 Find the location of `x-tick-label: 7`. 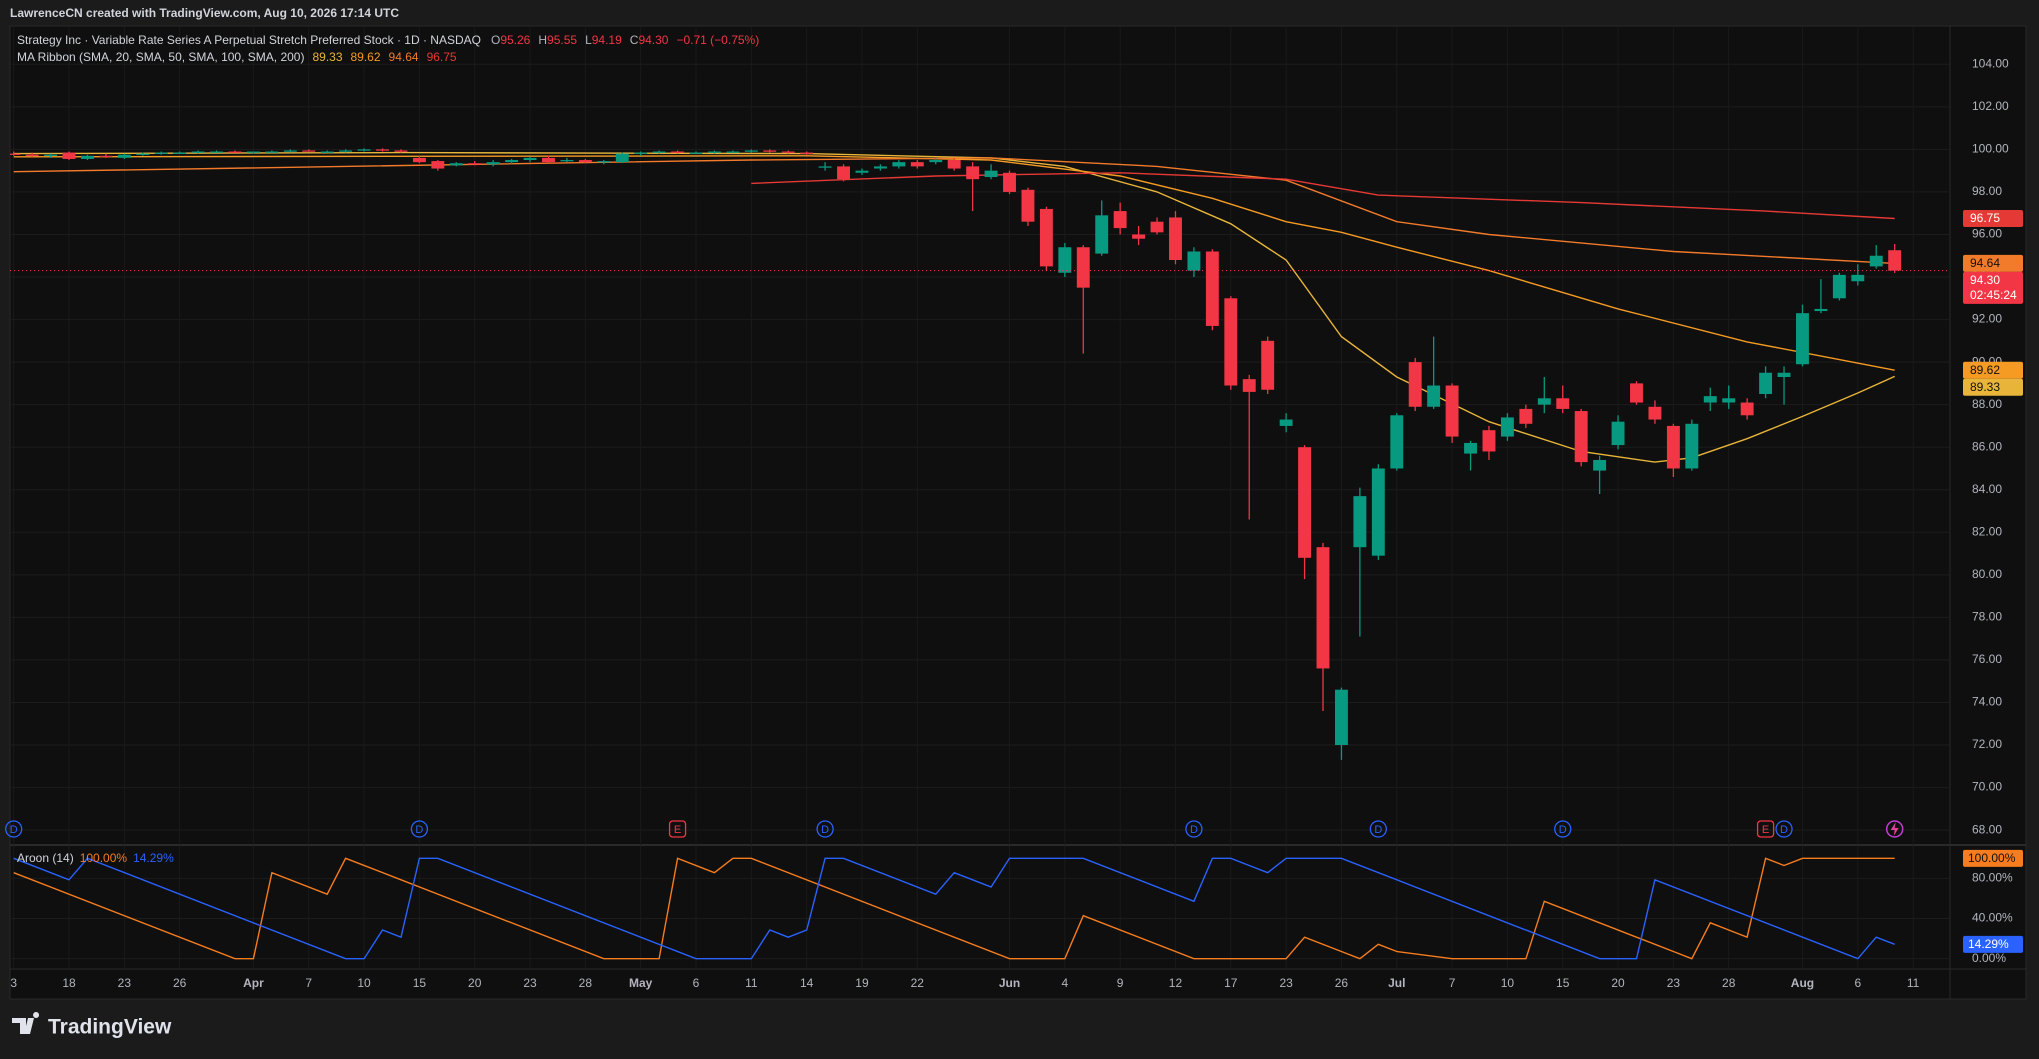

x-tick-label: 7 is located at coordinates (1452, 983).